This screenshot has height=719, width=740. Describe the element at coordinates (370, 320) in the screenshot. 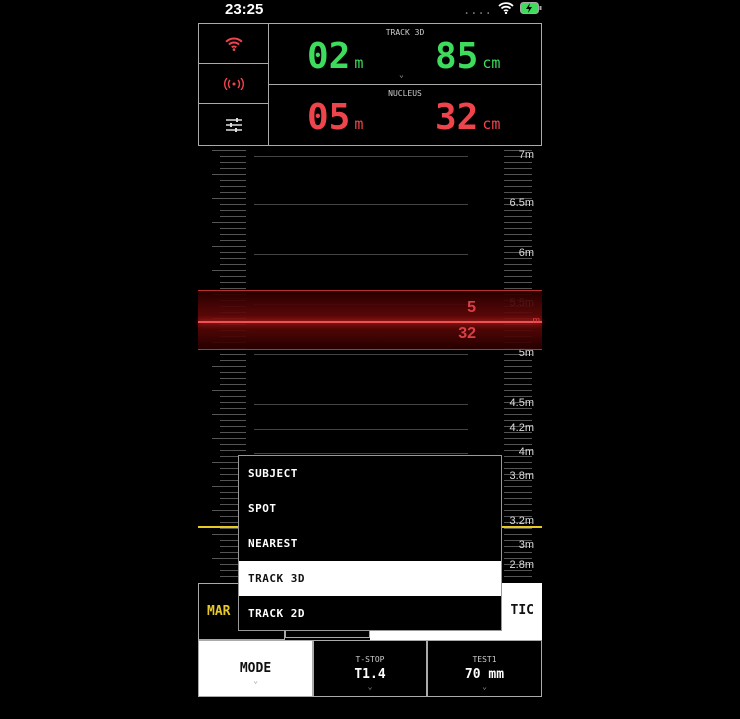

I see `focus-band: 5 m 32` at that location.